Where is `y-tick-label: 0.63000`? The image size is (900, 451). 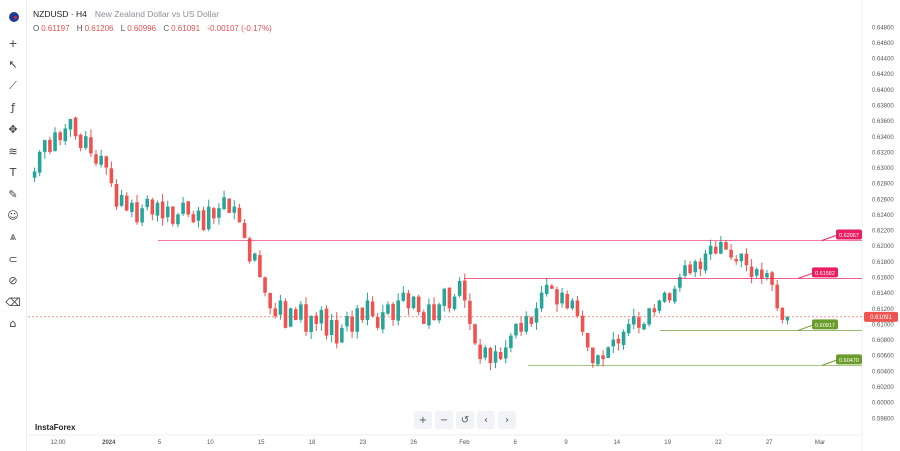
y-tick-label: 0.63000 is located at coordinates (883, 169).